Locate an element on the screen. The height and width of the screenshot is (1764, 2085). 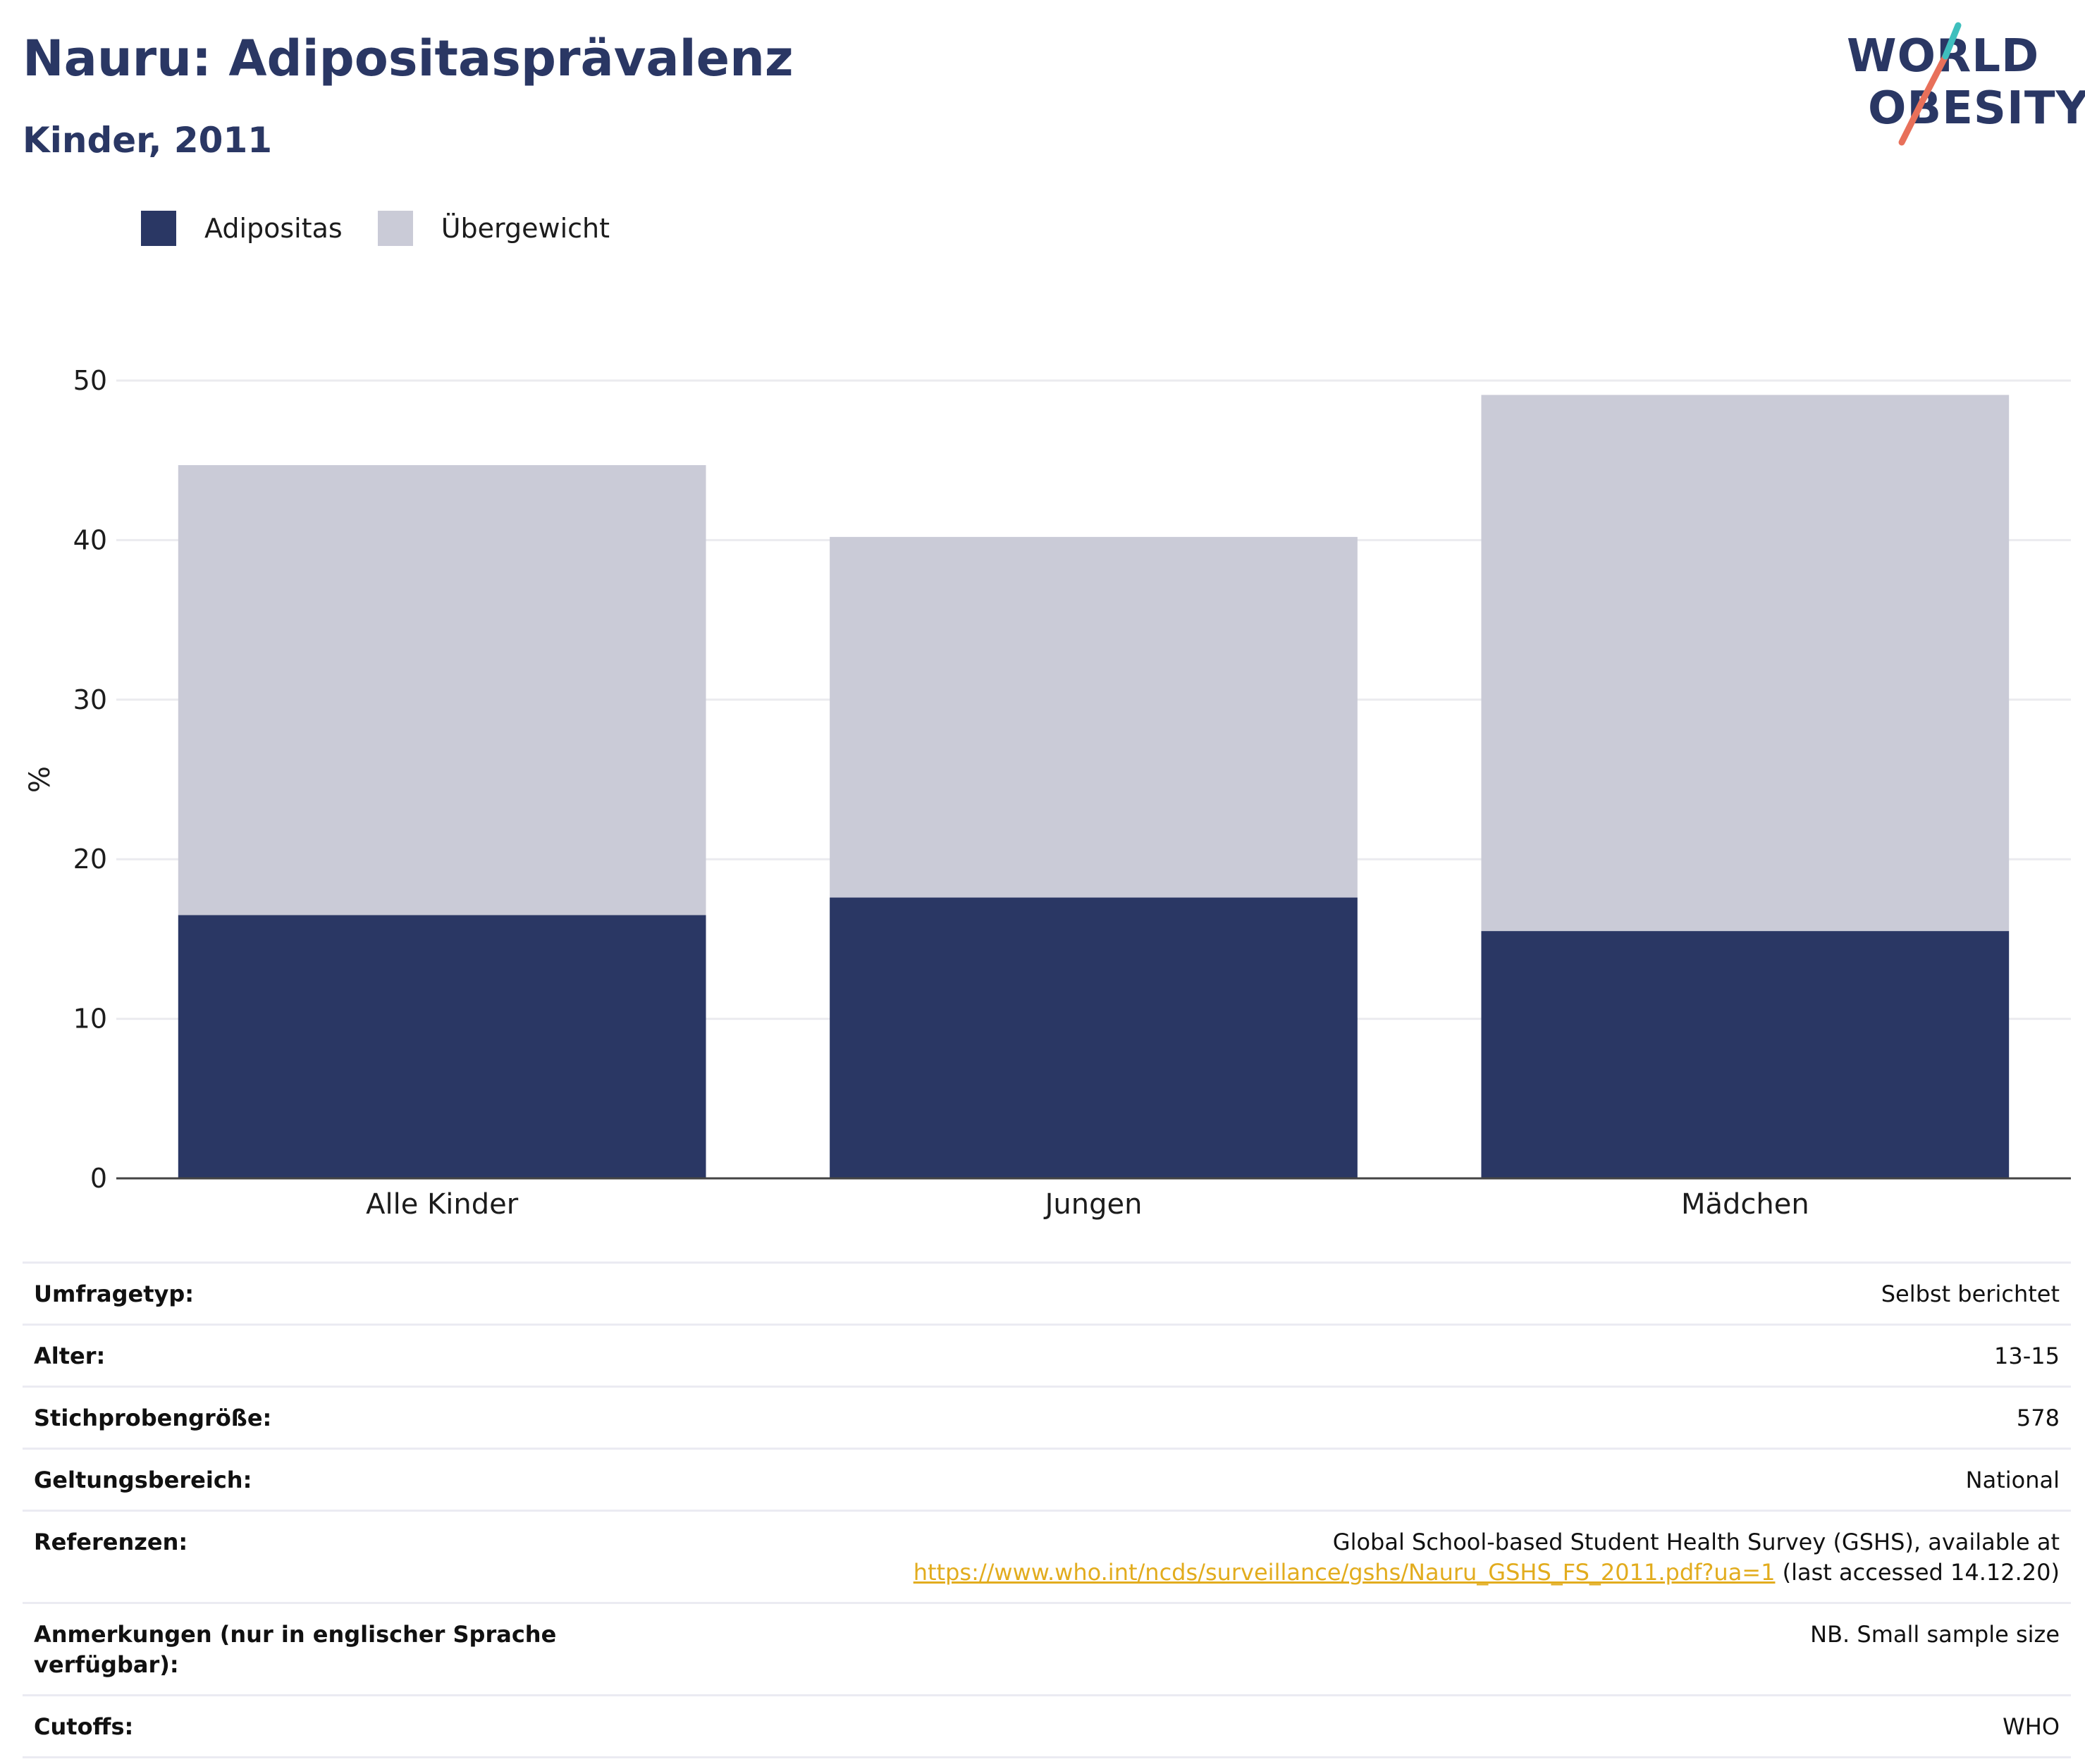
info-row-stichprobe: Stichprobengröße: 578 is located at coordinates (1047, 1418).